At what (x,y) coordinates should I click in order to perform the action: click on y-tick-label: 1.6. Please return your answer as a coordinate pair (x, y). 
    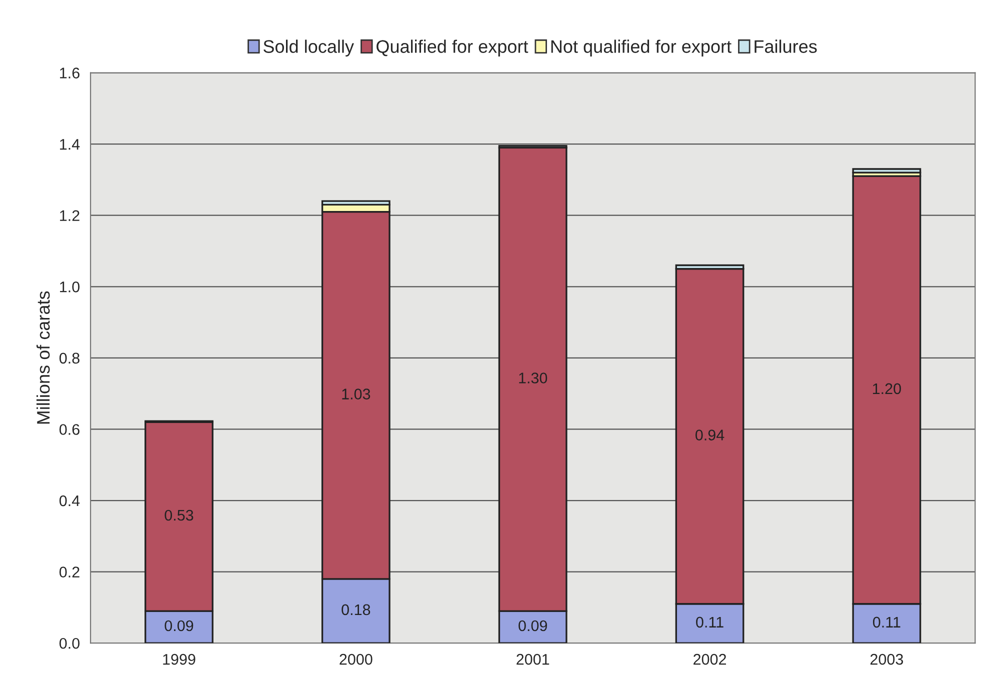
    Looking at the image, I should click on (70, 73).